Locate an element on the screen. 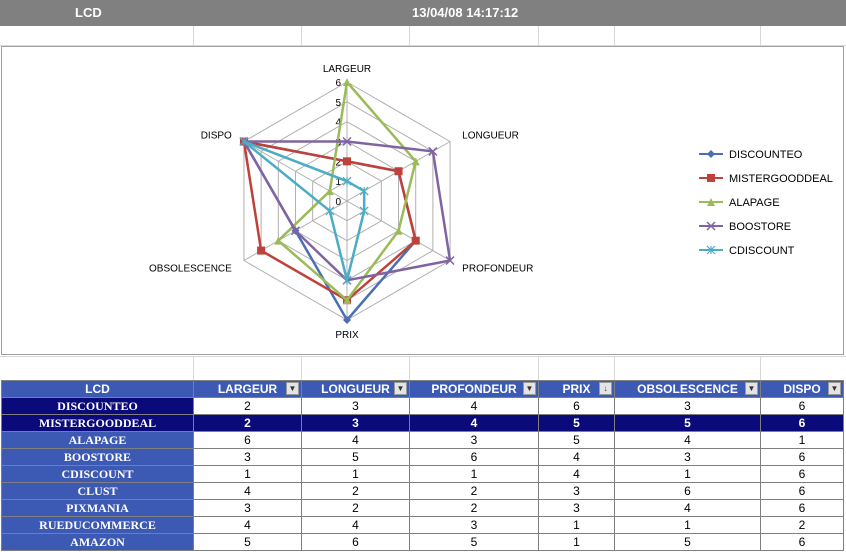 The height and width of the screenshot is (552, 846). table-row: ALAPAGE 6 4 3 5 4 1 is located at coordinates (422, 440).